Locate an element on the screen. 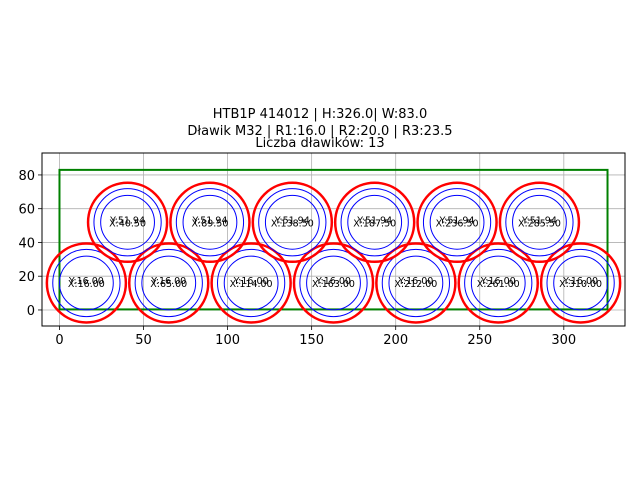 The image size is (640, 480). gland-label-x: X:138.50 is located at coordinates (292, 223).